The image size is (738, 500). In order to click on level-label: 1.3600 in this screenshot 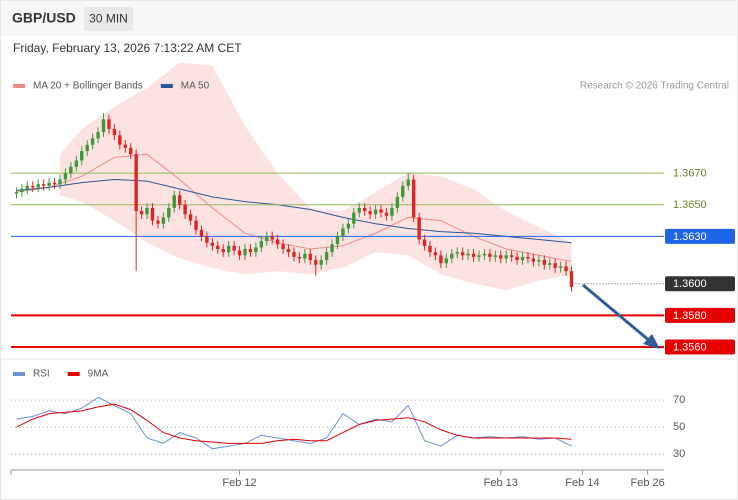, I will do `click(690, 284)`.